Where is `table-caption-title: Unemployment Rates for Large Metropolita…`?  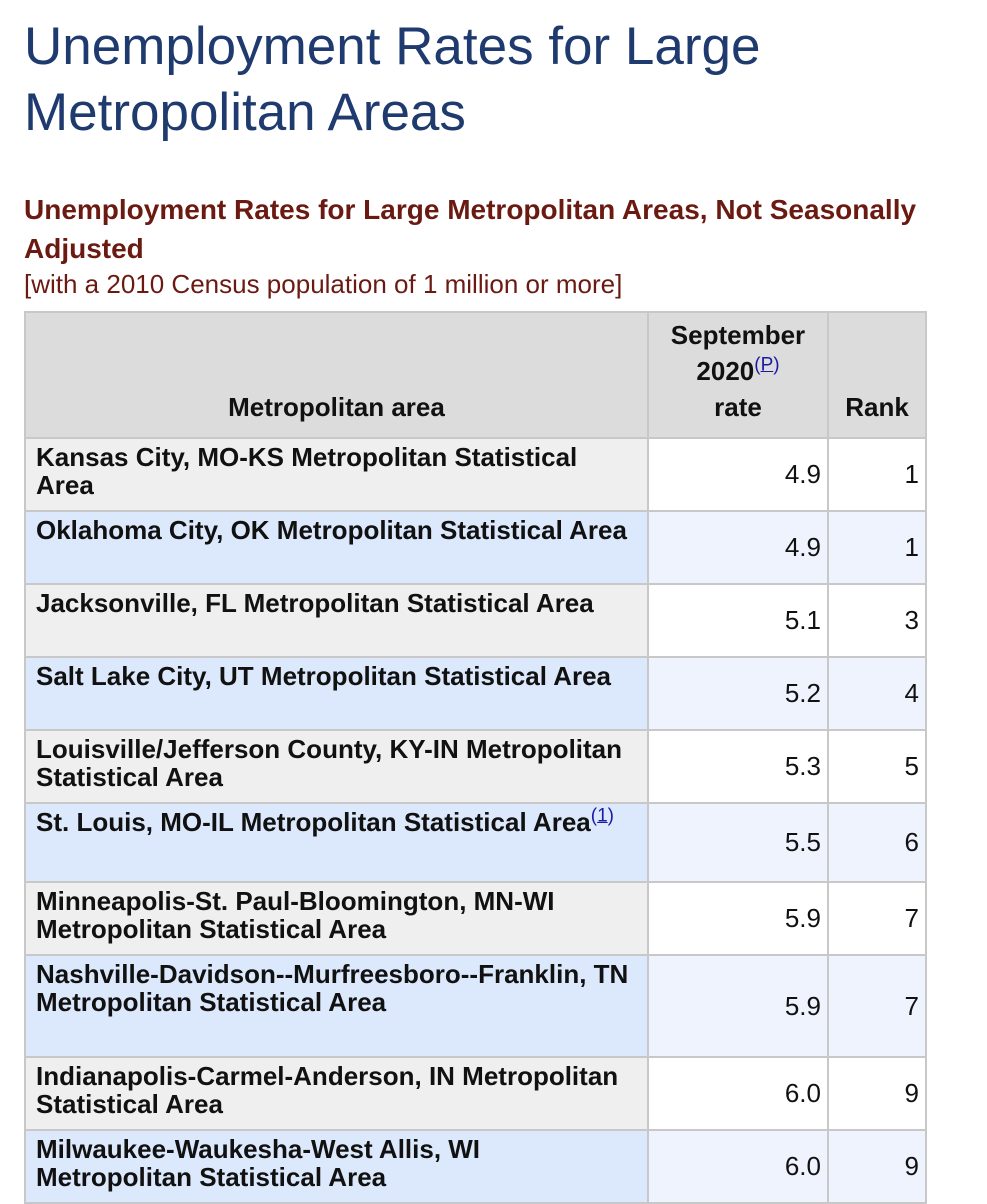 table-caption-title: Unemployment Rates for Large Metropolita… is located at coordinates (470, 229).